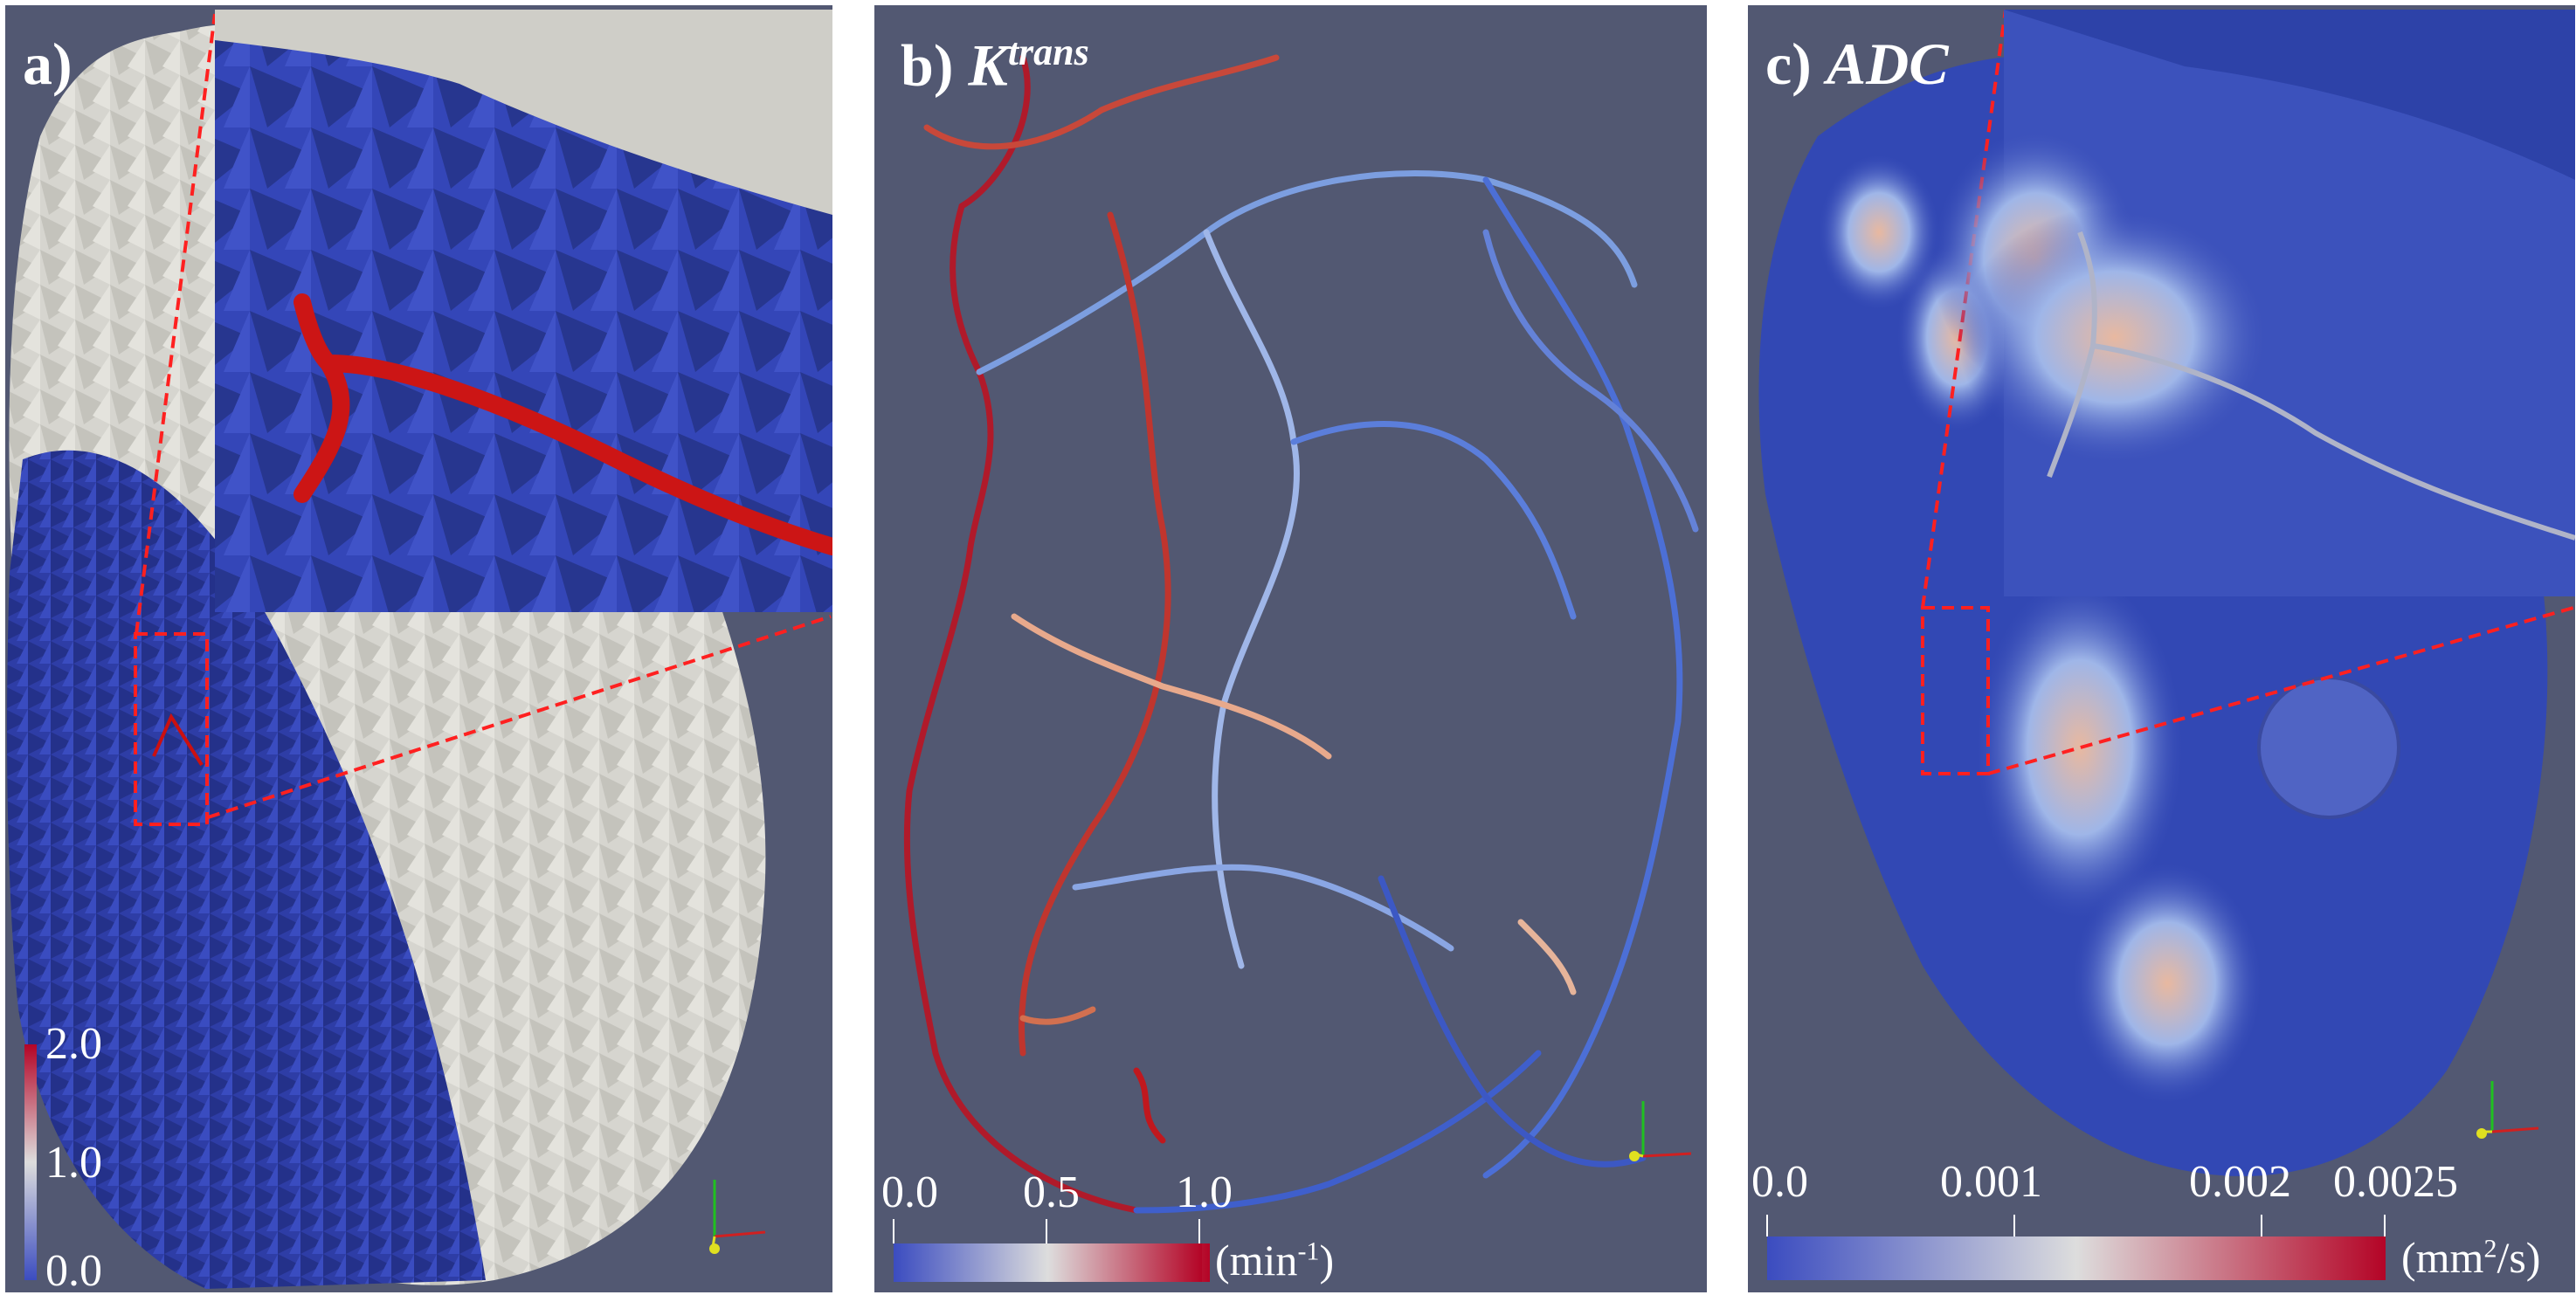  What do you see at coordinates (1204, 1192) in the screenshot?
I see `colorbar-b-tick-2: 1.0` at bounding box center [1204, 1192].